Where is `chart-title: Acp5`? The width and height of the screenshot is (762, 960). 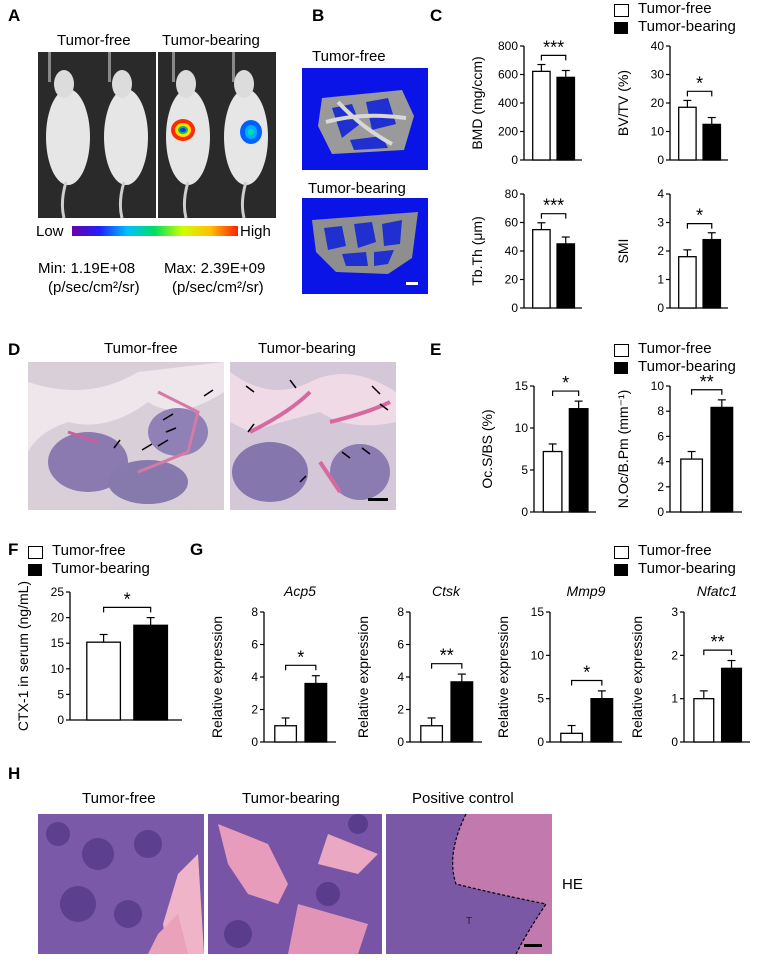
chart-title: Acp5 is located at coordinates (299, 591).